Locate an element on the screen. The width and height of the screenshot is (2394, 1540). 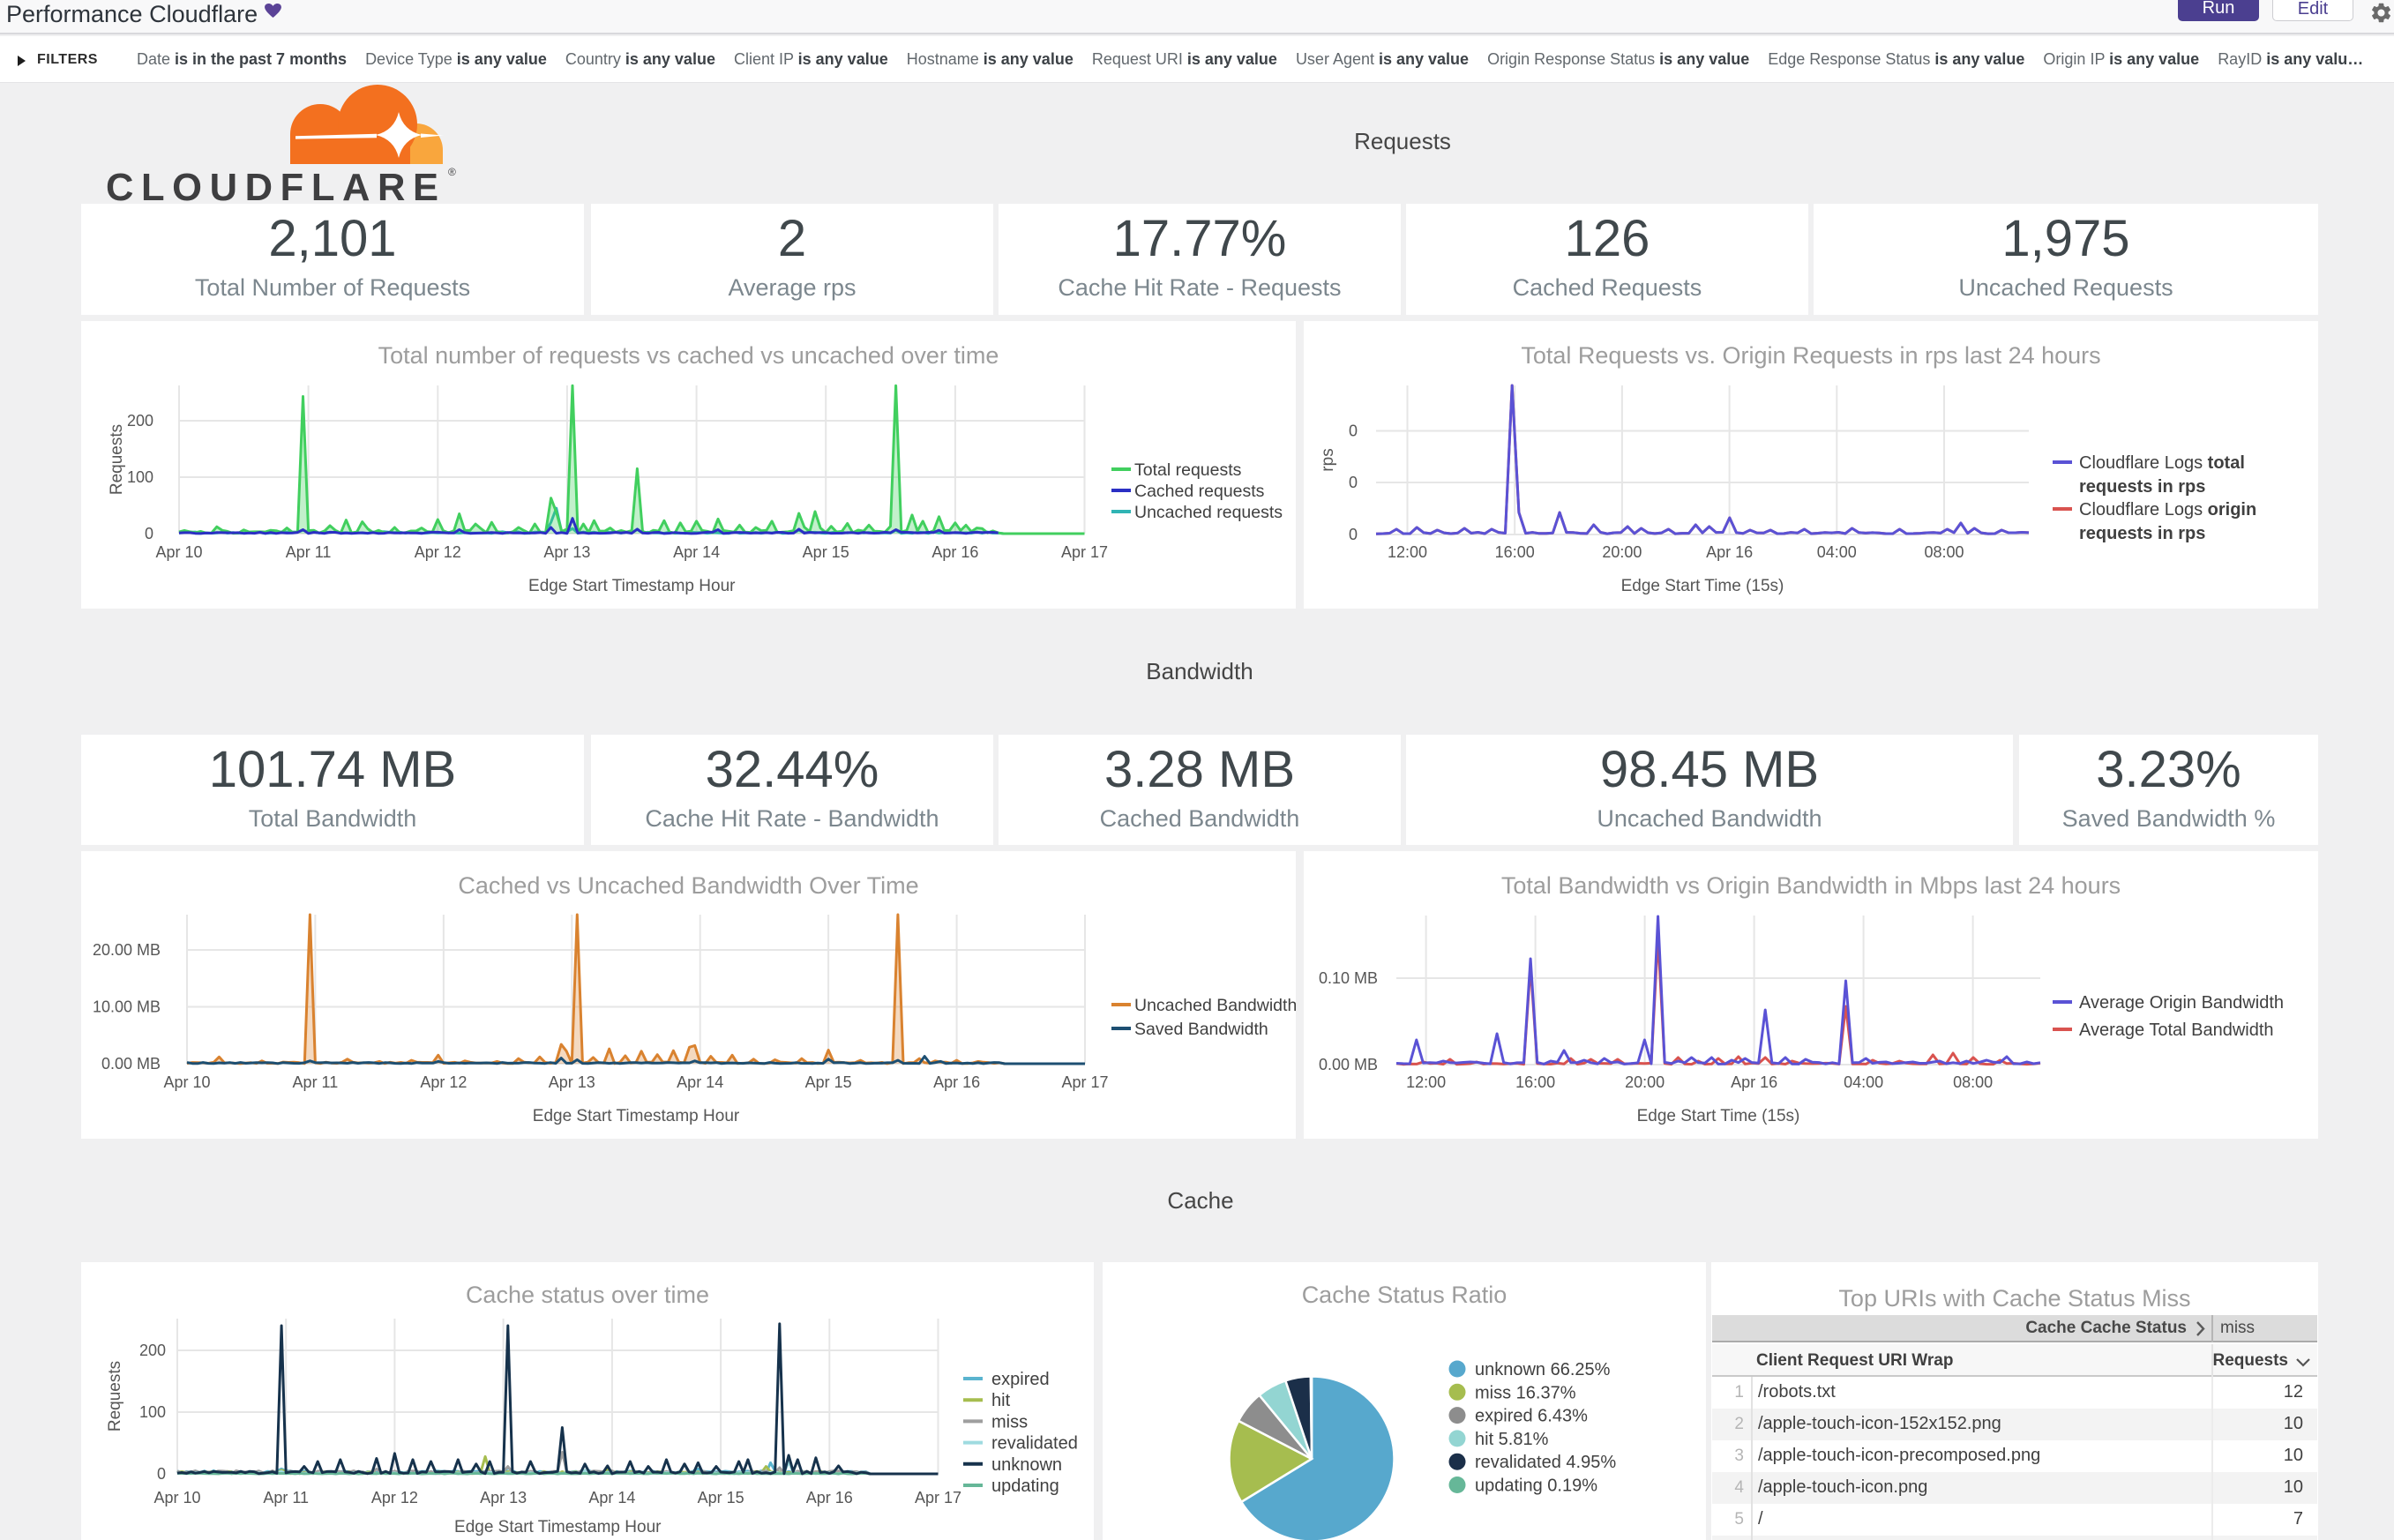
svg-text: rps is located at coordinates (1328, 459).